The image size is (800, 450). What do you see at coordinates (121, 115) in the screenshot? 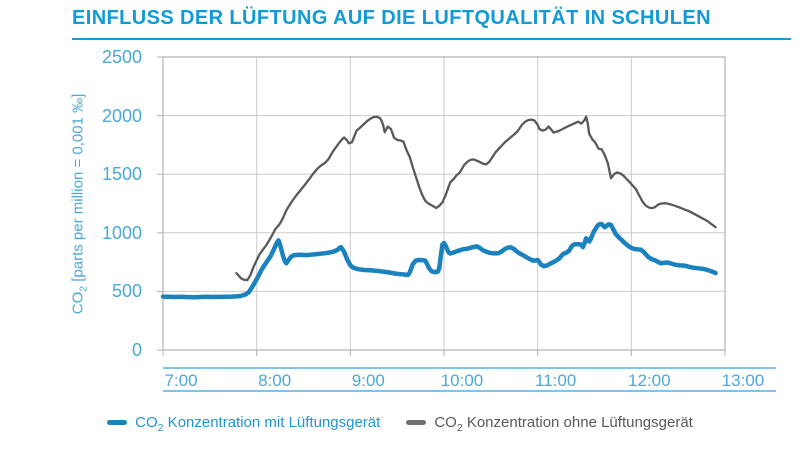
I see `y-tick-label: 2000` at bounding box center [121, 115].